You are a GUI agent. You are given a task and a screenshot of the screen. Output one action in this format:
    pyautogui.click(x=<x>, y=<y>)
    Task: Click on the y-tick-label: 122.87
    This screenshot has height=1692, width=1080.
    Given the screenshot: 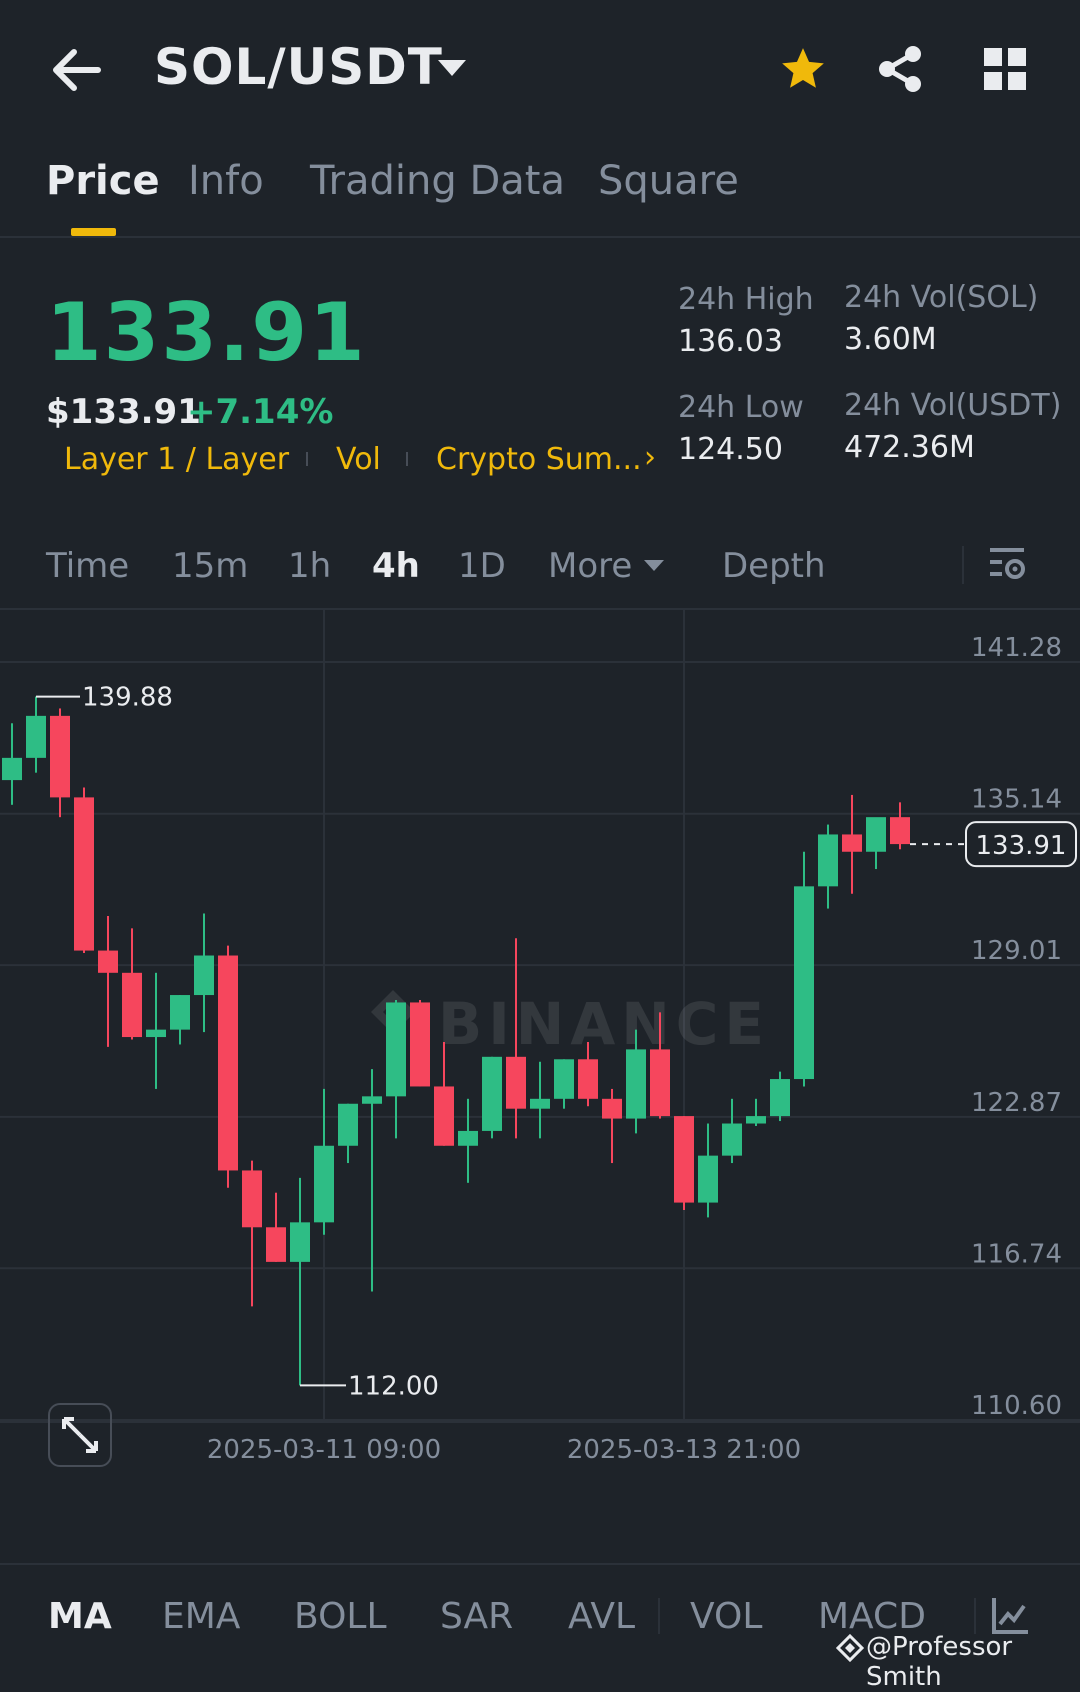 What is the action you would take?
    pyautogui.click(x=1016, y=1103)
    